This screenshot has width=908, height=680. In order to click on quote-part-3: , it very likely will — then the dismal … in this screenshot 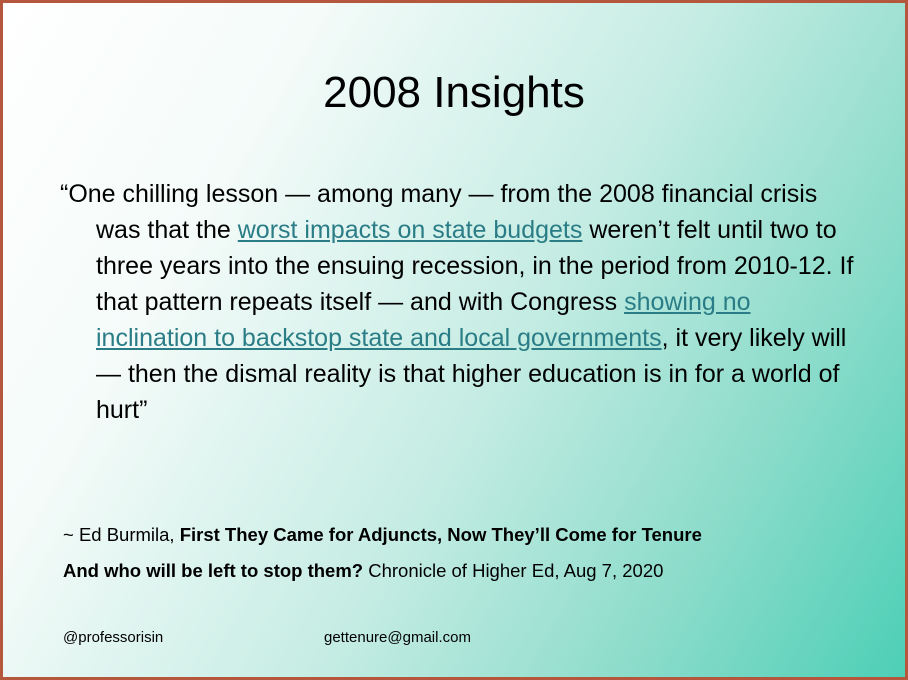, I will do `click(471, 374)`.